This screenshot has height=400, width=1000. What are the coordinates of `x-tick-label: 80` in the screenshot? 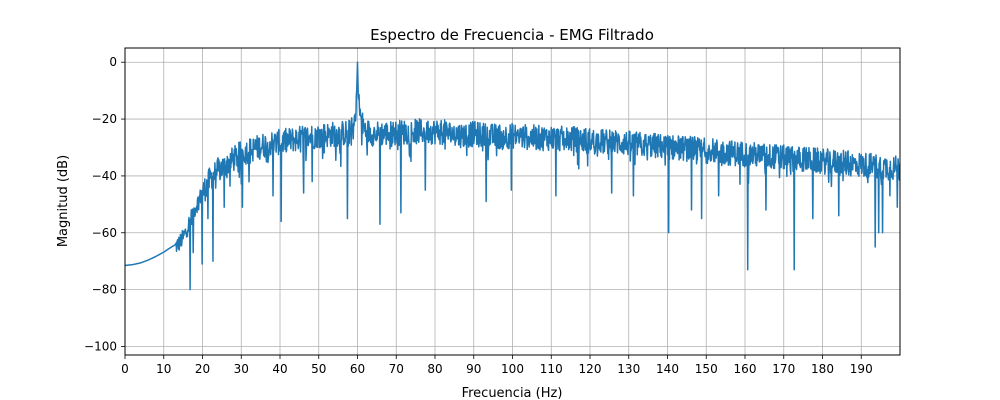 It's located at (434, 369).